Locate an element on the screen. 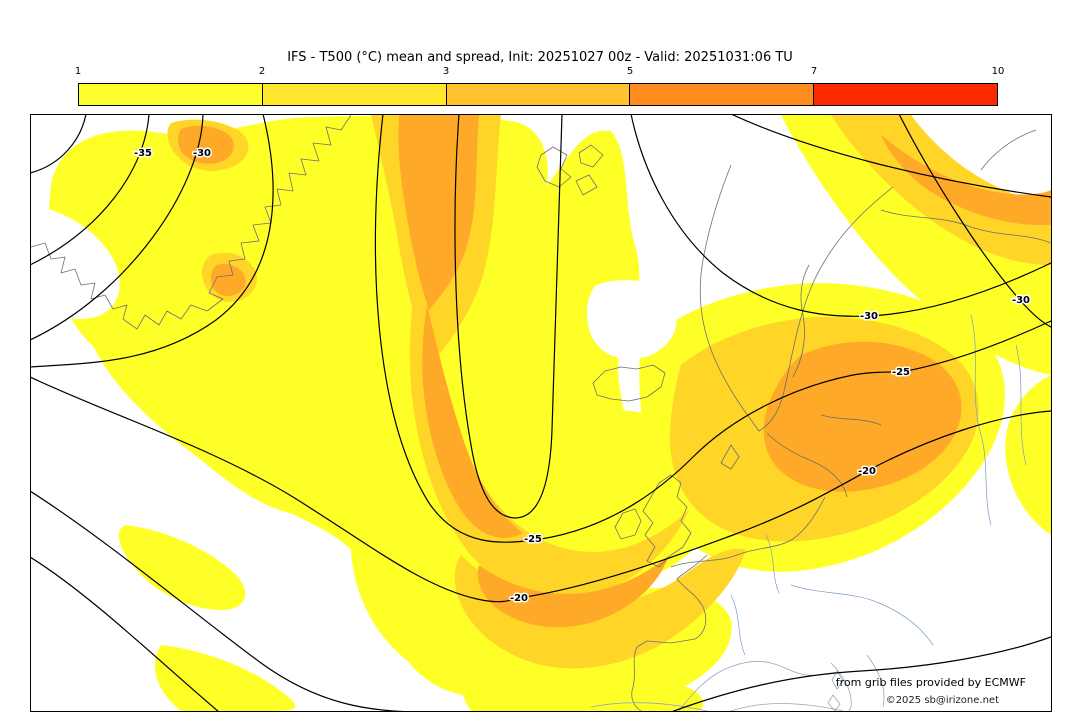 This screenshot has width=1080, height=718. legend-tick-label: 3 is located at coordinates (446, 71).